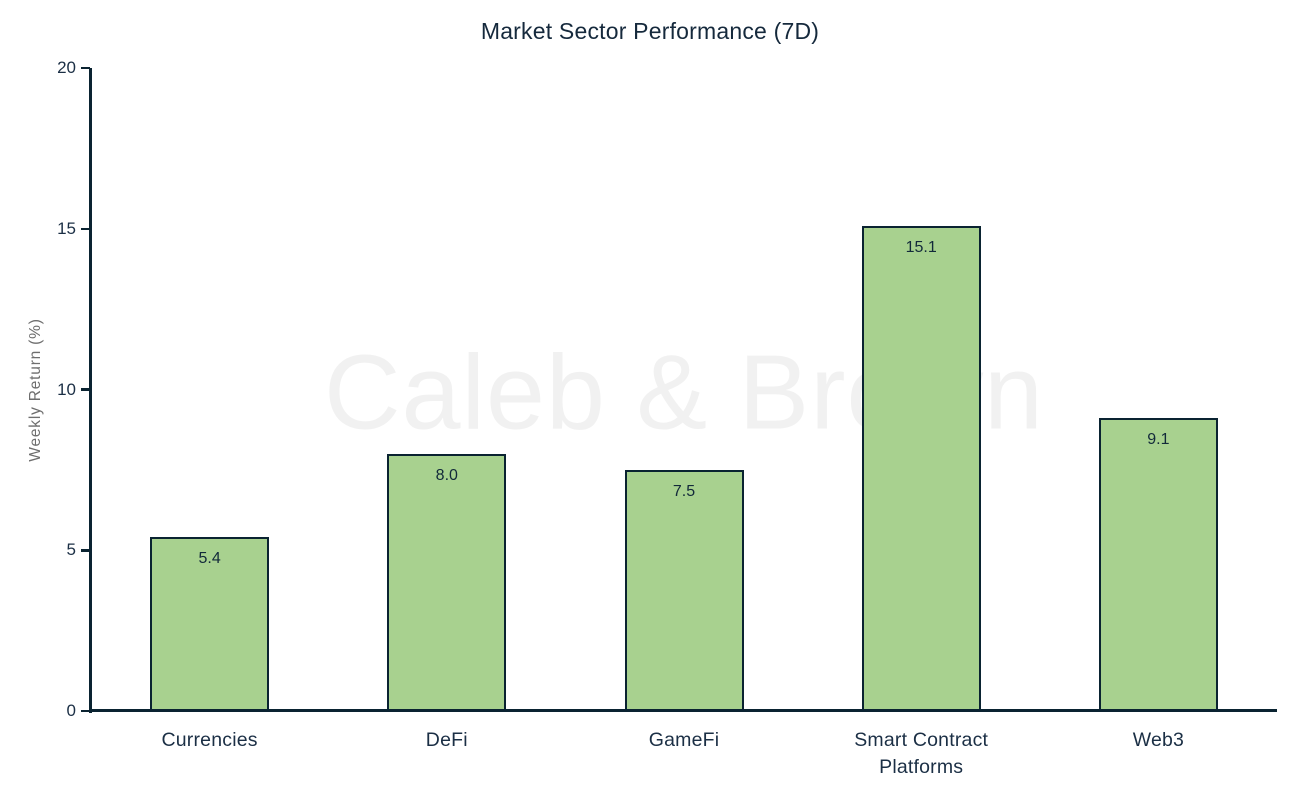  Describe the element at coordinates (684, 590) in the screenshot. I see `bar-gamefi: 7.5` at that location.